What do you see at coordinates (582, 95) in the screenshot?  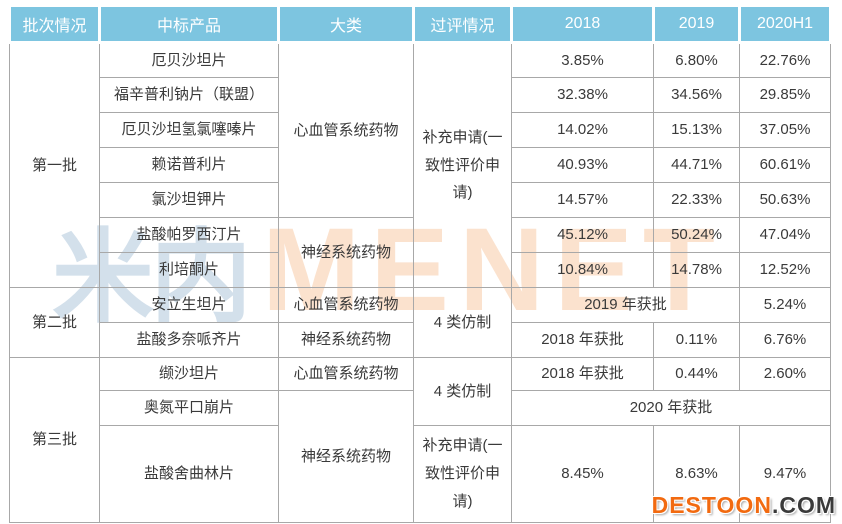 I see `value-cell-2018: 32.38%` at bounding box center [582, 95].